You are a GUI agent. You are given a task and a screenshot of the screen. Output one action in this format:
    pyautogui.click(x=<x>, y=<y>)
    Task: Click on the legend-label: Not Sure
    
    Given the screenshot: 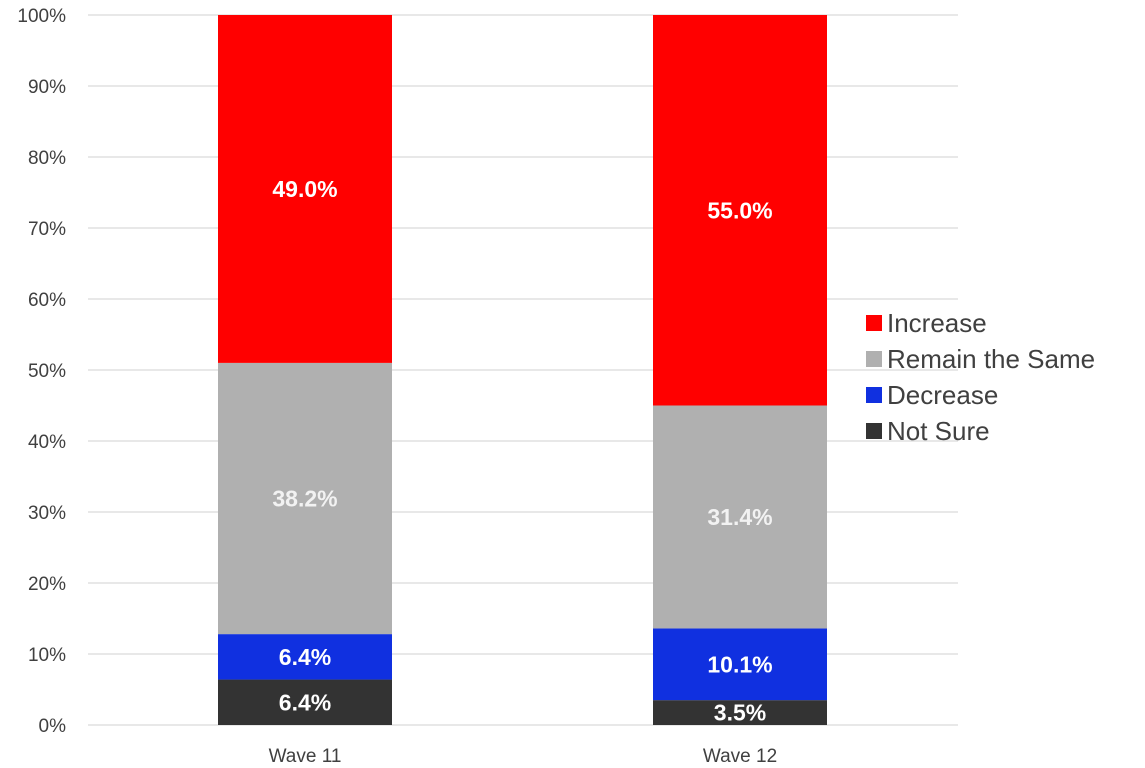 What is the action you would take?
    pyautogui.click(x=938, y=430)
    